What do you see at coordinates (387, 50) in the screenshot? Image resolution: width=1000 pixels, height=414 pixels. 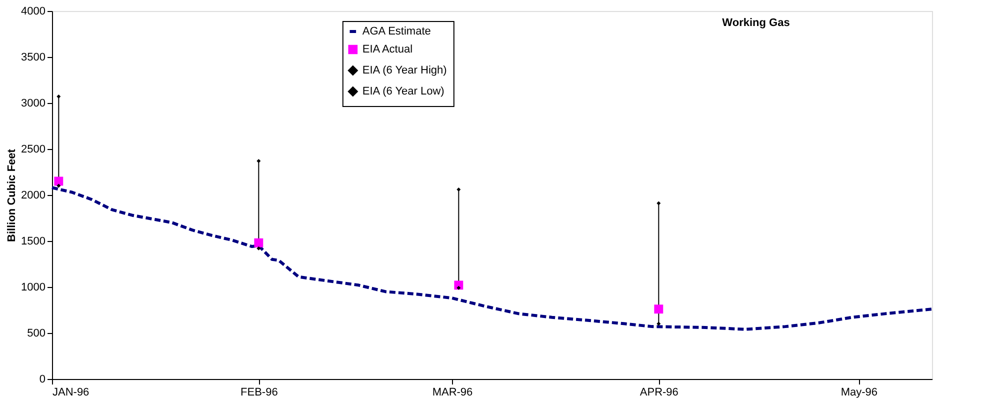 I see `legend-label: EIA Actual` at bounding box center [387, 50].